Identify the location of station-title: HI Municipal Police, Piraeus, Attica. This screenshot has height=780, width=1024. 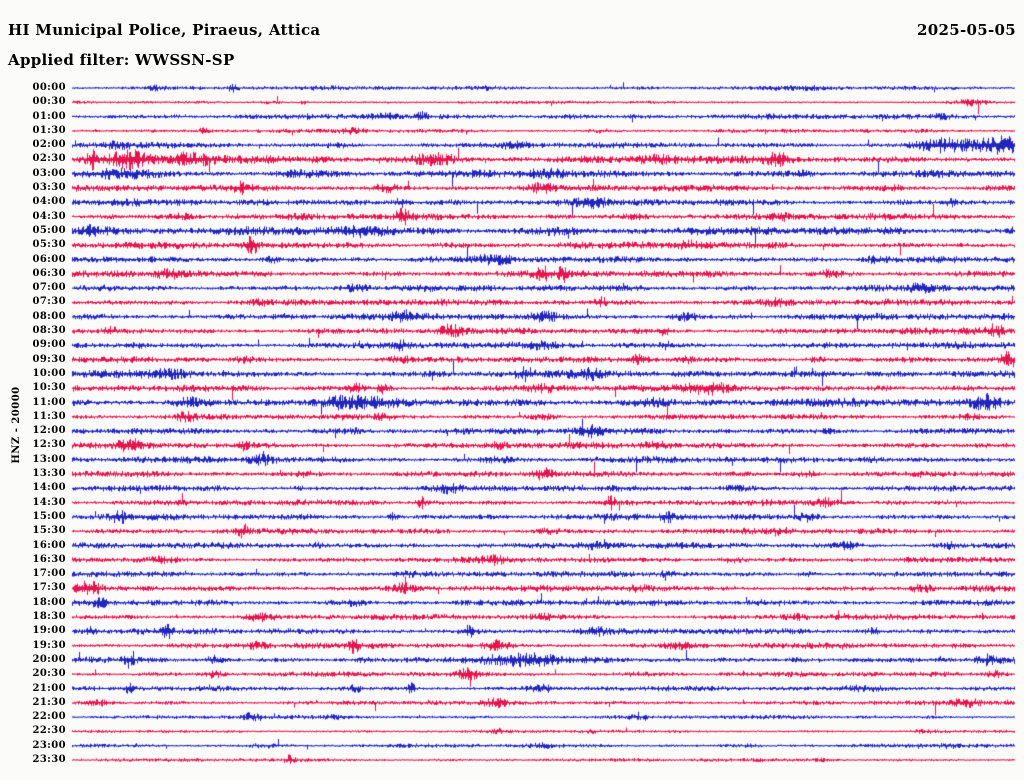
(164, 30).